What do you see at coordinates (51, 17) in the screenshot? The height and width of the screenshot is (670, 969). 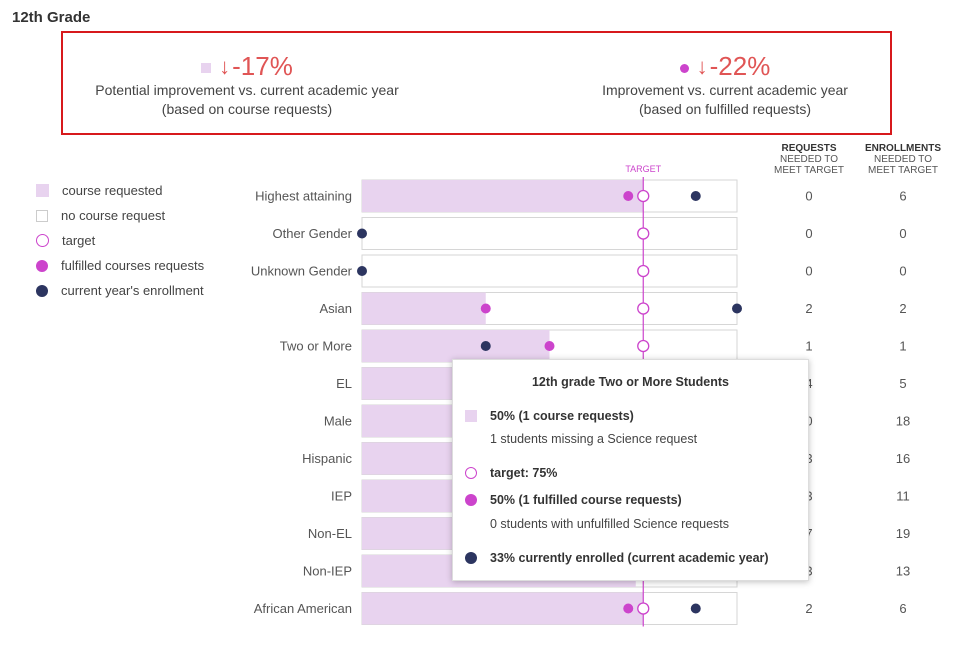 I see `page-title: 12th Grade` at bounding box center [51, 17].